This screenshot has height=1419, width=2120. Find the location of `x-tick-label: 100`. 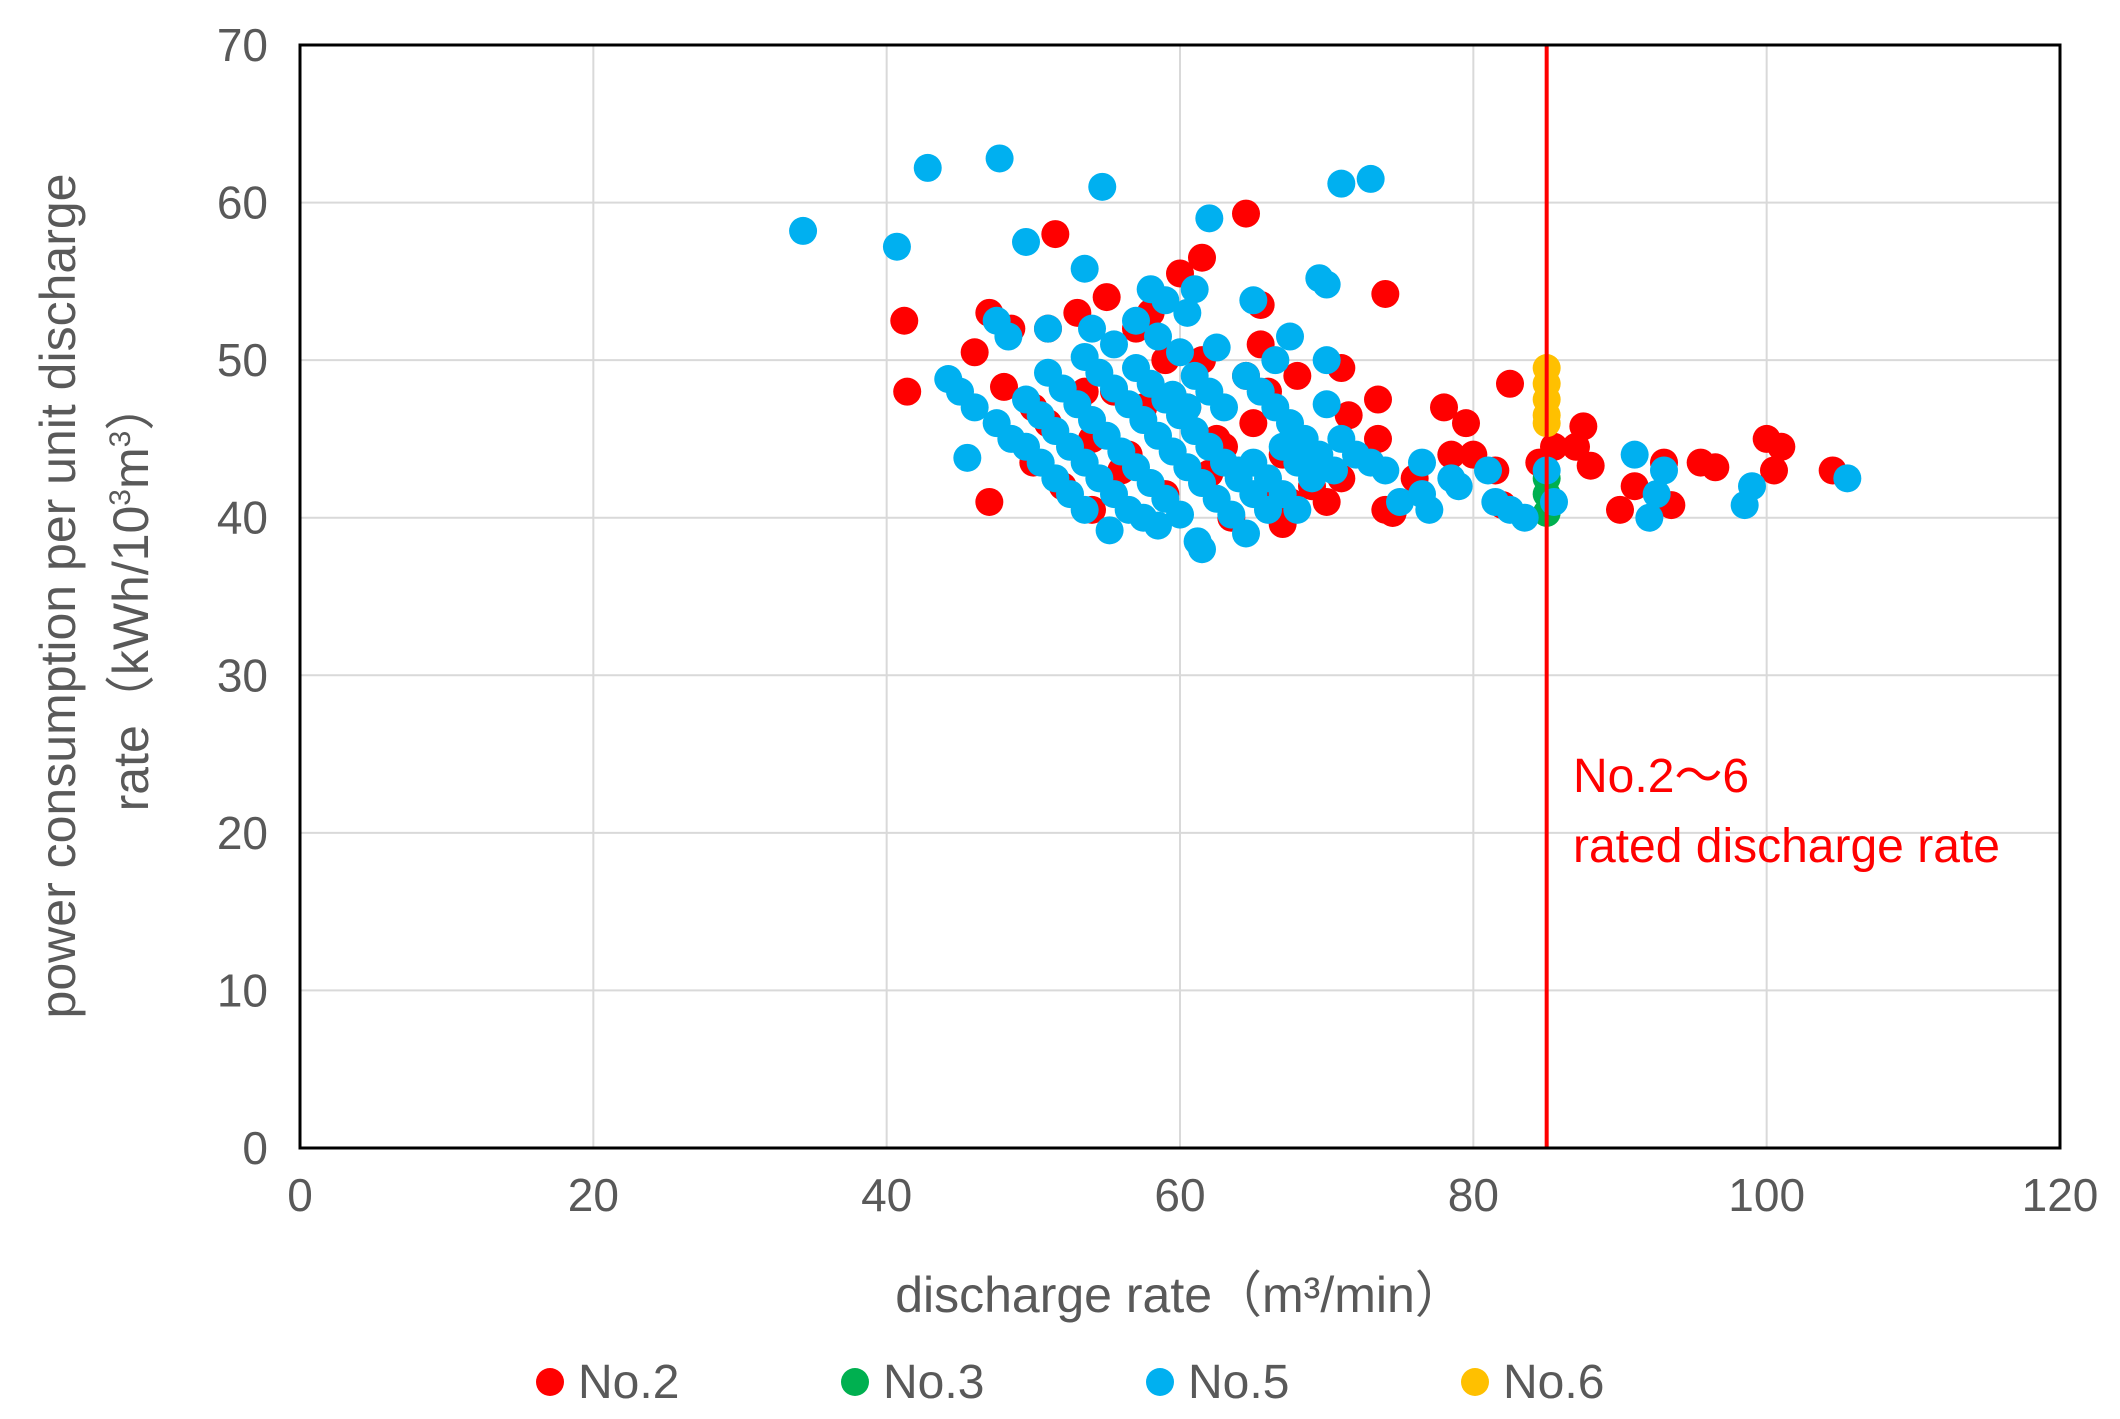

x-tick-label: 100 is located at coordinates (1766, 1195).